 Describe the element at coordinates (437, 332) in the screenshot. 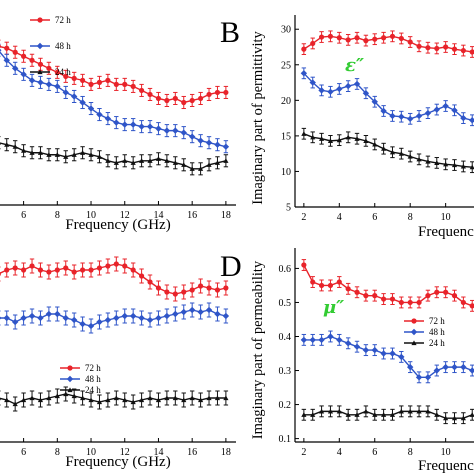

I see `panel-d-legend-label: 48 h` at that location.